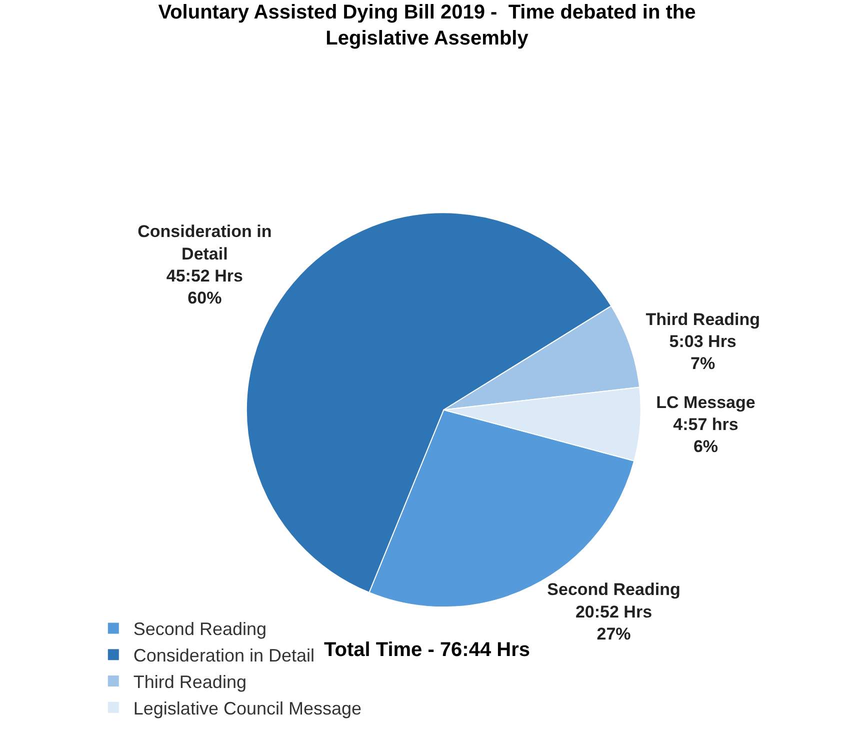 The width and height of the screenshot is (854, 731). What do you see at coordinates (613, 612) in the screenshot?
I see `data-label: Second Reading 20:52 Hrs 27%` at bounding box center [613, 612].